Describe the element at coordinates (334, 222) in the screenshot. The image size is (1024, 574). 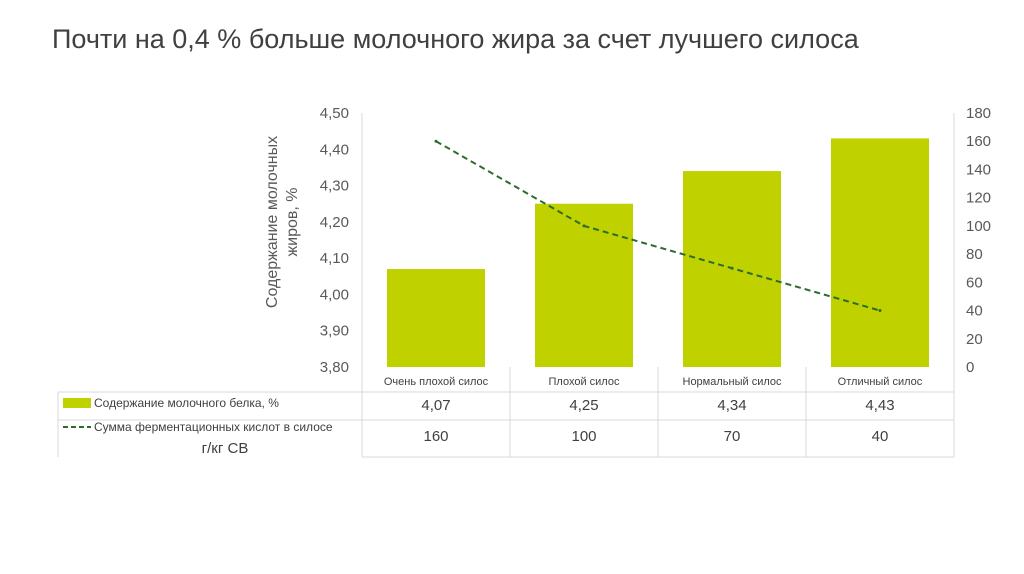
I see `left-tick-label: 4,20` at that location.